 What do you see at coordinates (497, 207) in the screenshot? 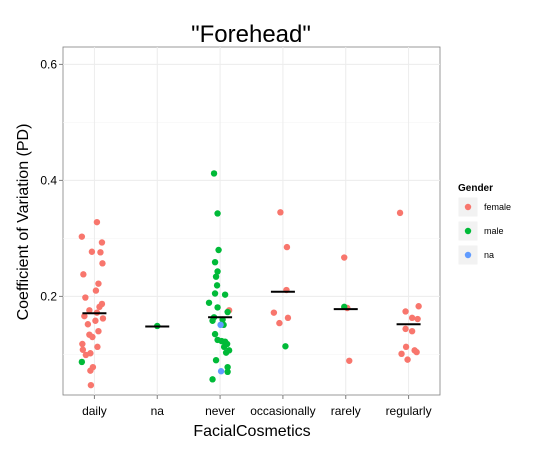
I see `legend-label-female: female` at bounding box center [497, 207].